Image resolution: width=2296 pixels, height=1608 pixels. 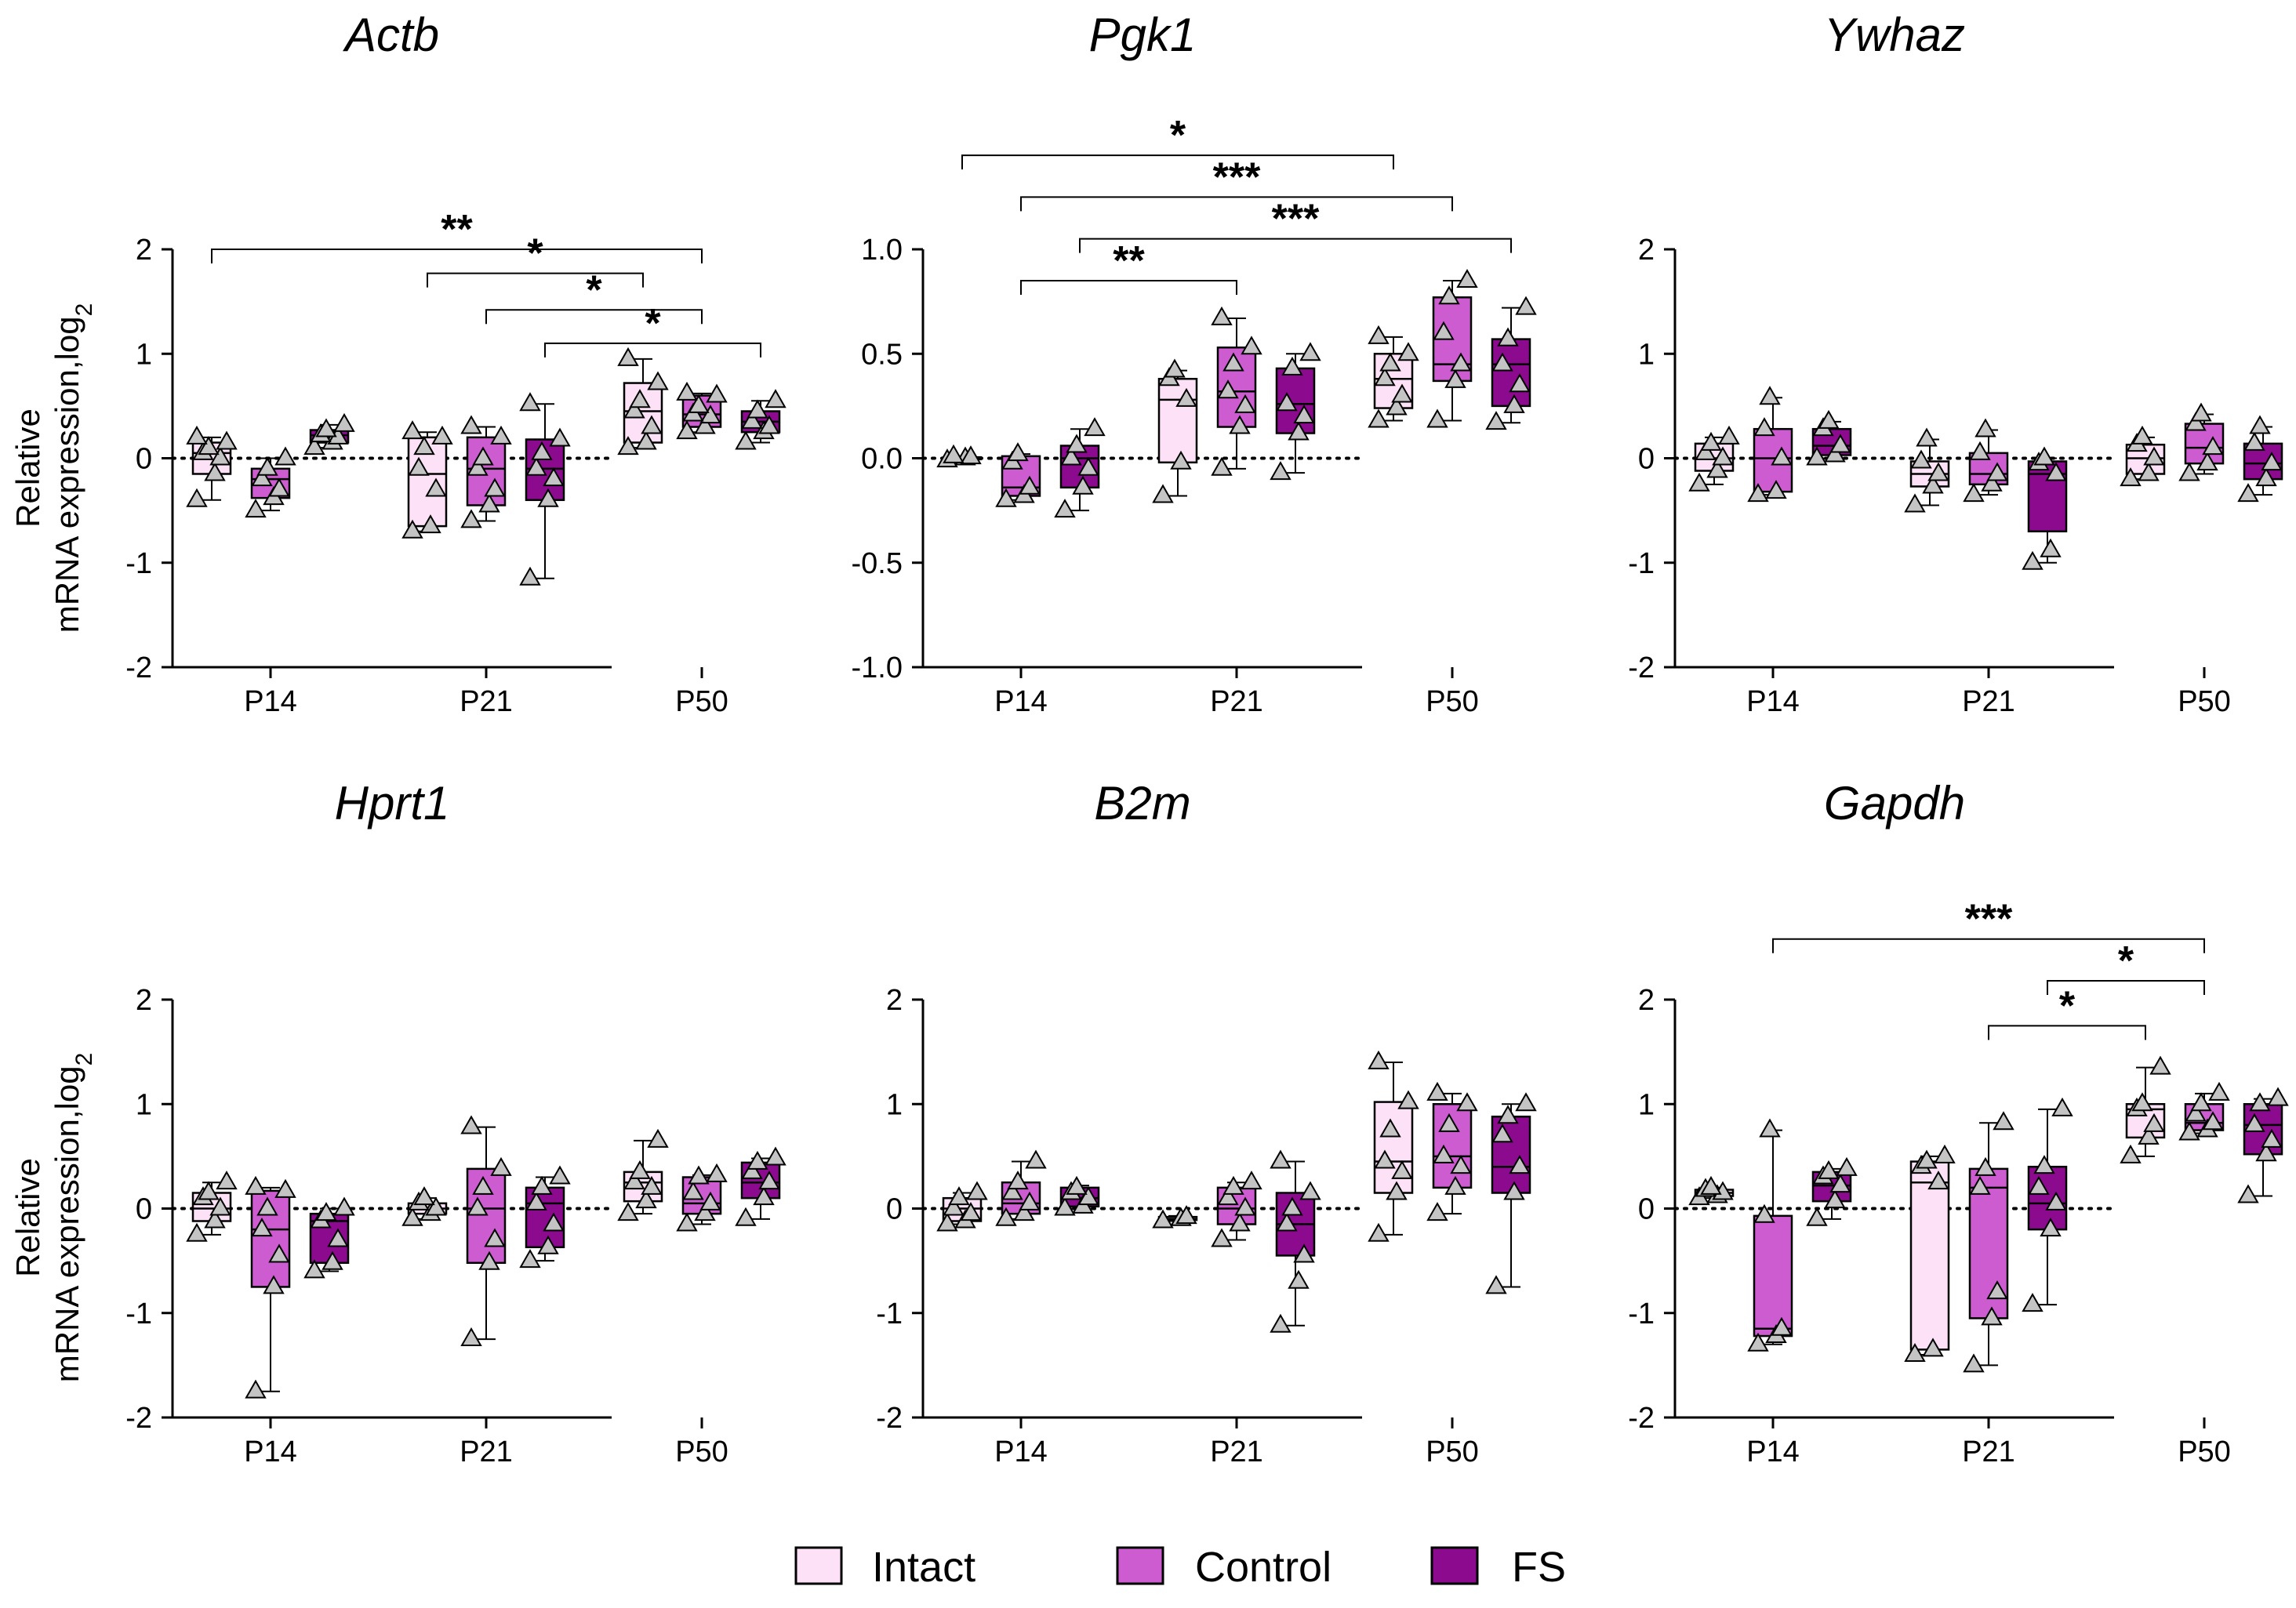 What do you see at coordinates (1646, 1104) in the screenshot?
I see `y-tick-label: 1` at bounding box center [1646, 1104].